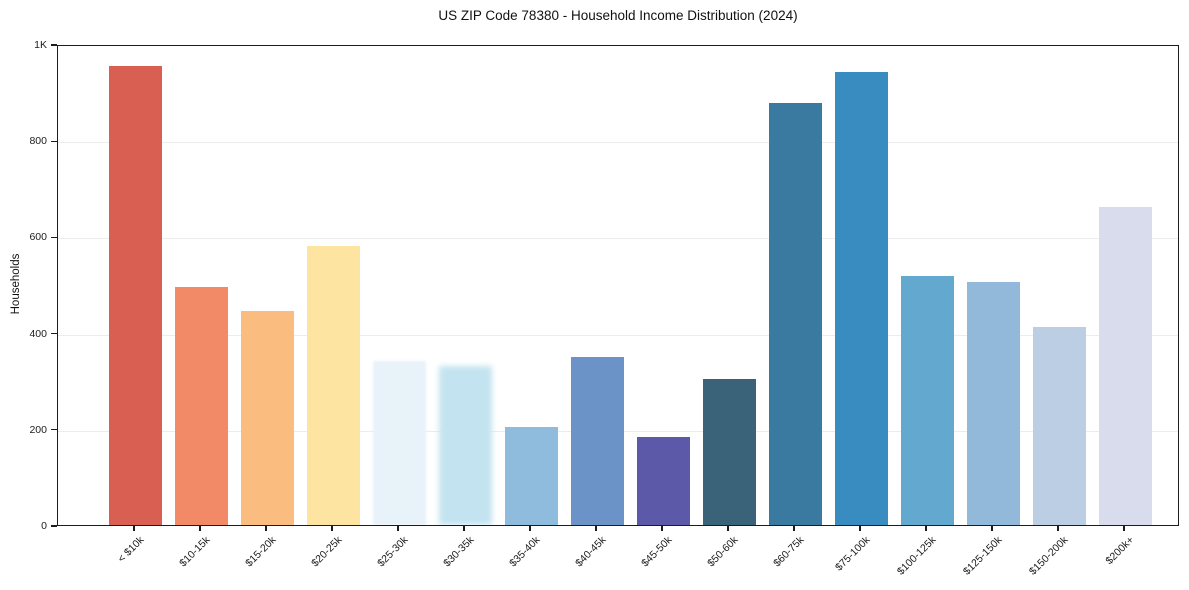 This screenshot has width=1189, height=590. Describe the element at coordinates (399, 443) in the screenshot. I see `bar-25-30k` at that location.